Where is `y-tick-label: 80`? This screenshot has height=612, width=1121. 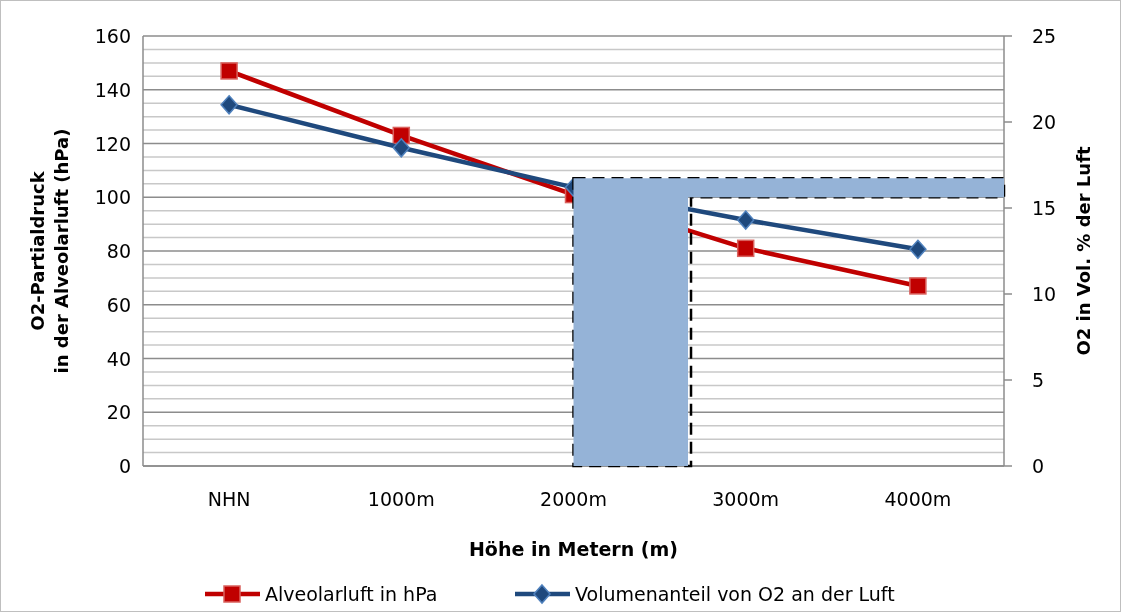
y-tick-label: 80 is located at coordinates (118, 251).